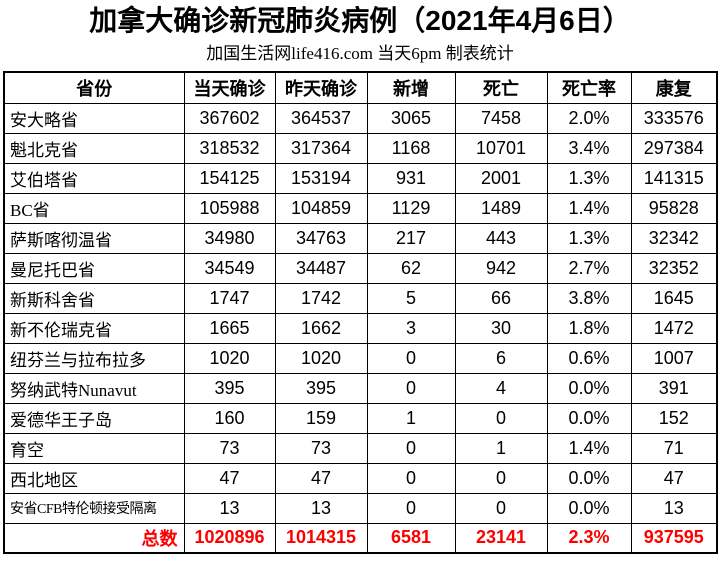  What do you see at coordinates (229, 268) in the screenshot?
I see `today-confirmed-cell: 34549` at bounding box center [229, 268].